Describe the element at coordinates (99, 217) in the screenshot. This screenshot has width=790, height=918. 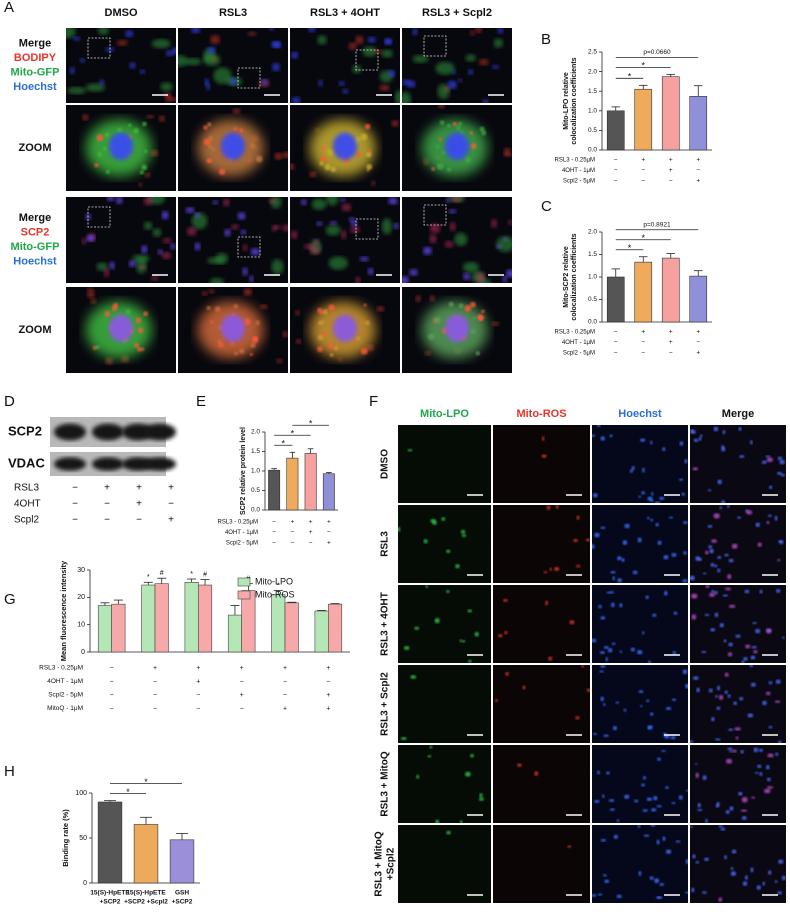
I see `zoom-box` at that location.